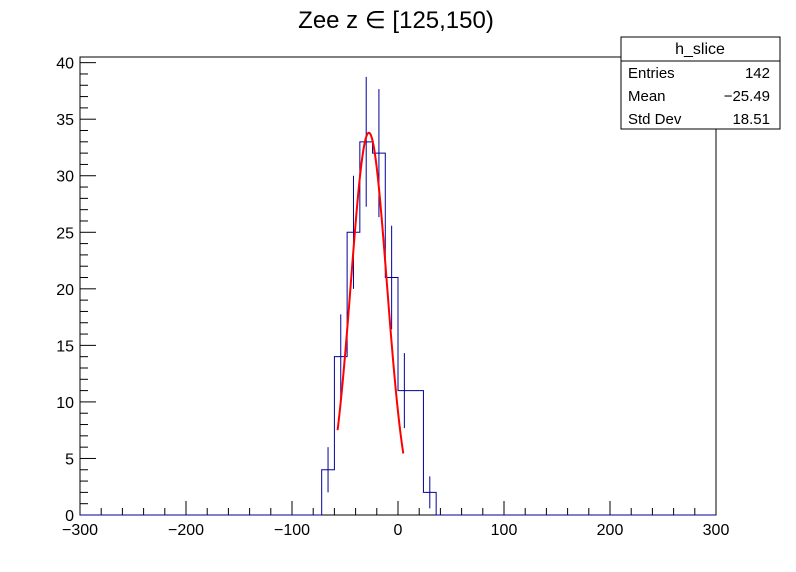 The image size is (796, 572). Describe the element at coordinates (647, 96) in the screenshot. I see `stats-mean-label: Mean` at that location.